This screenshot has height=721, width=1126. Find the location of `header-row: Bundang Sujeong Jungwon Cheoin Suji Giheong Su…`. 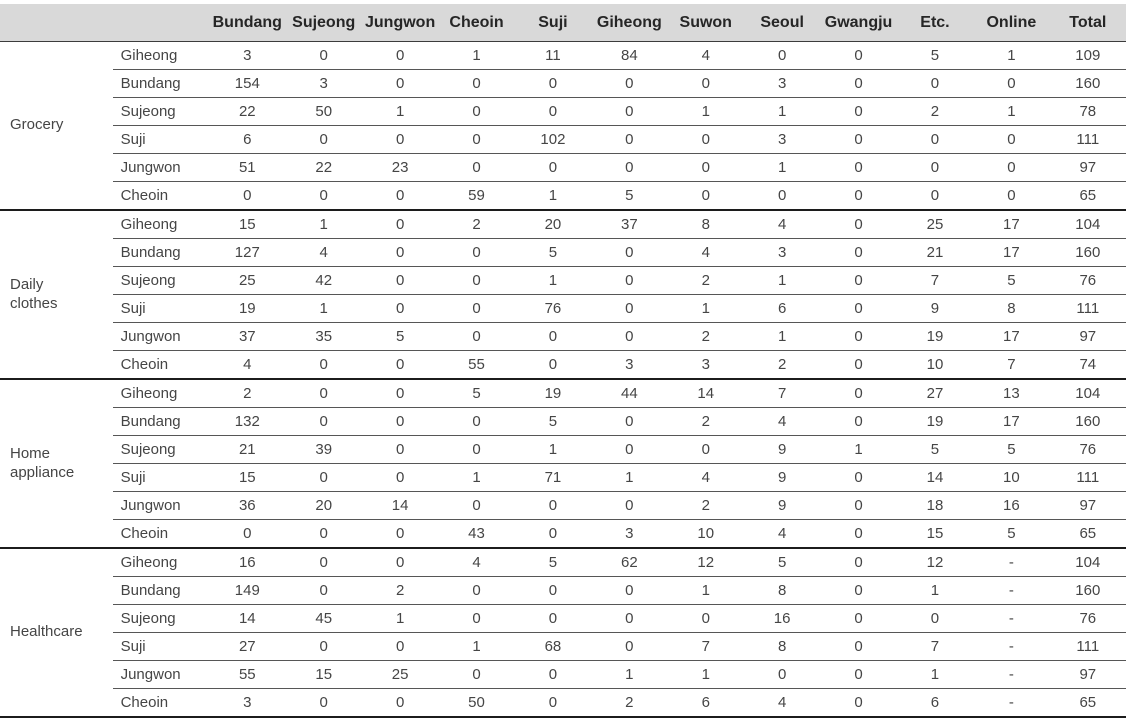

header-row: Bundang Sujeong Jungwon Cheoin Suji Giheong Su… is located at coordinates (563, 23).